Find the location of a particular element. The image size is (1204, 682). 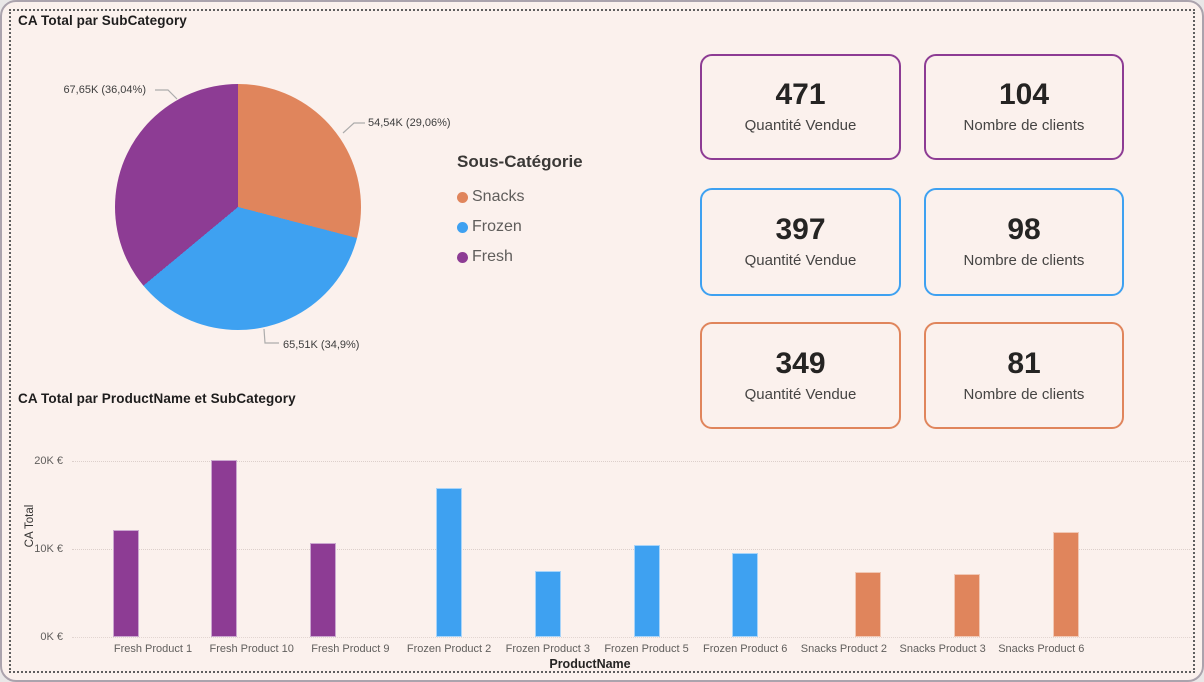

snacks-color-dot-icon is located at coordinates (462, 197).